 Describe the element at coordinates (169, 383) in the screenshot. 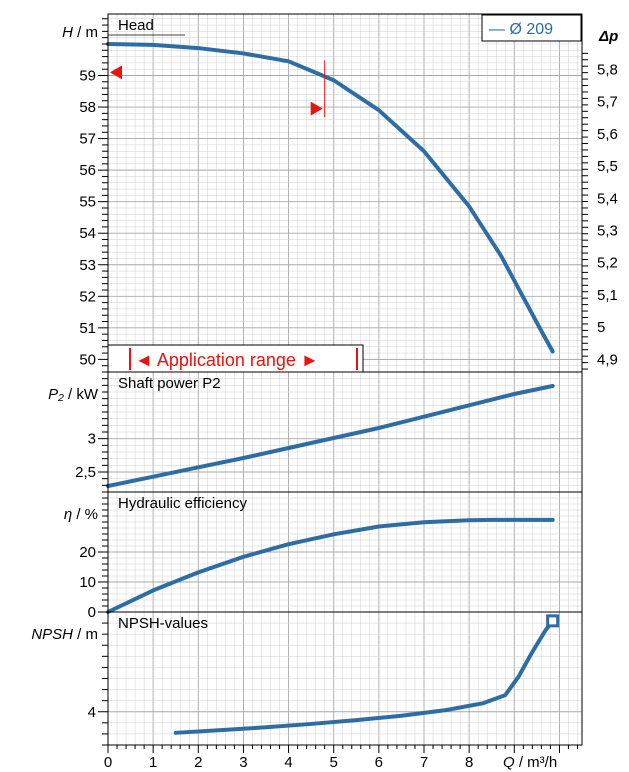

I see `panel-title: Shaft power P2` at that location.